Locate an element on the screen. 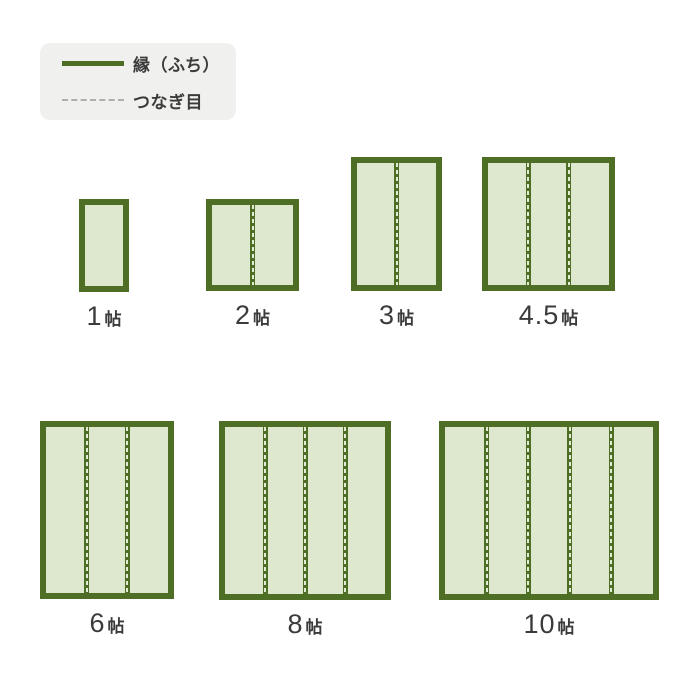 The width and height of the screenshot is (700, 700). seam-line-swatch is located at coordinates (93, 100).